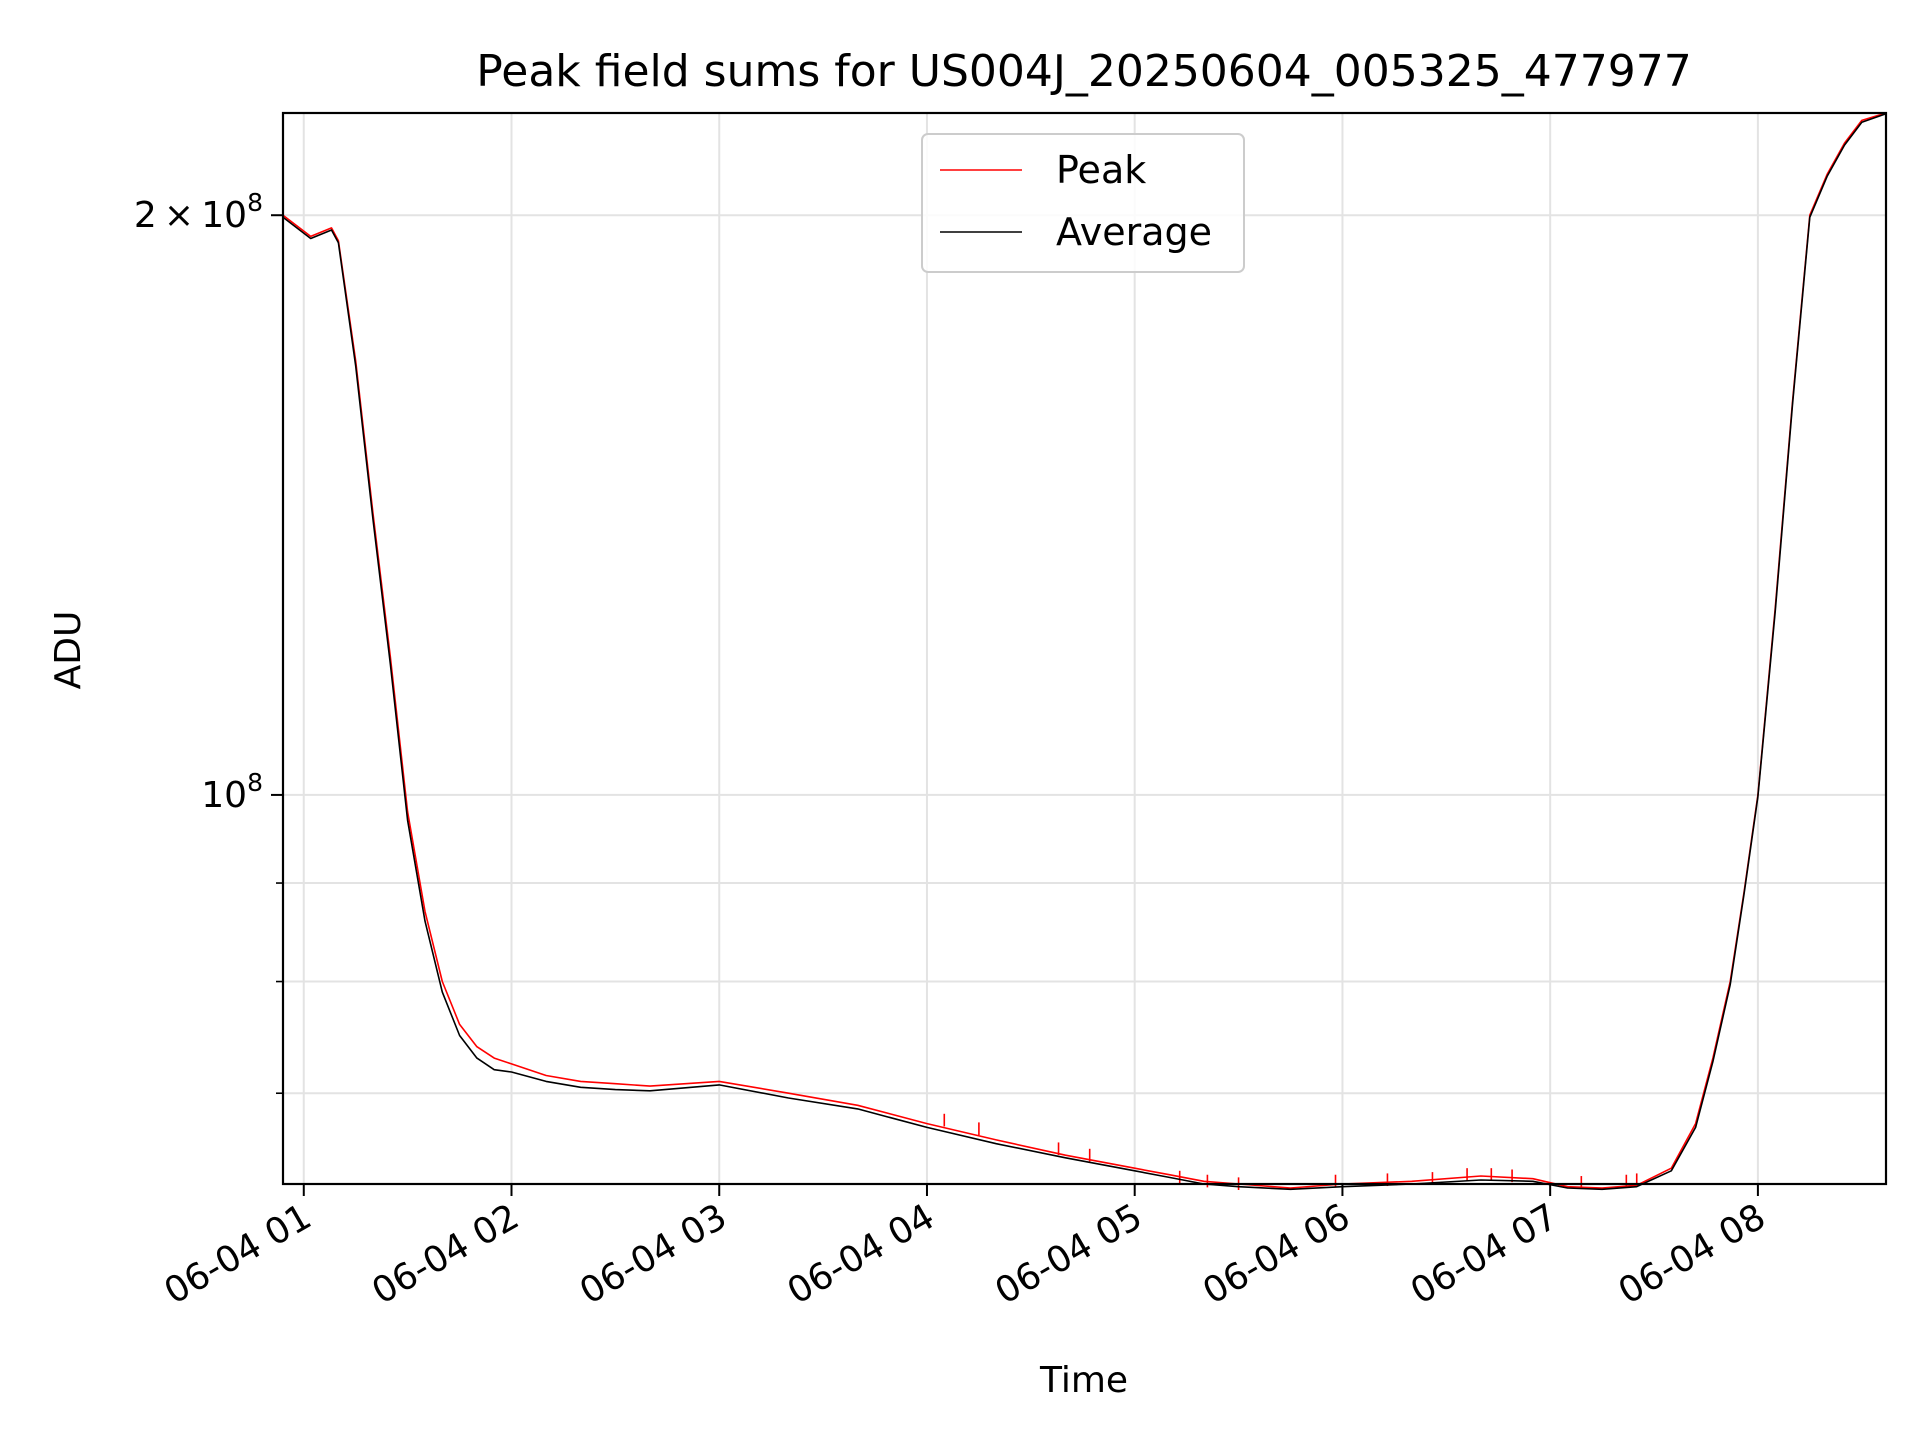 The image size is (1920, 1440). I want to click on legend-label-average: Average, so click(1134, 232).